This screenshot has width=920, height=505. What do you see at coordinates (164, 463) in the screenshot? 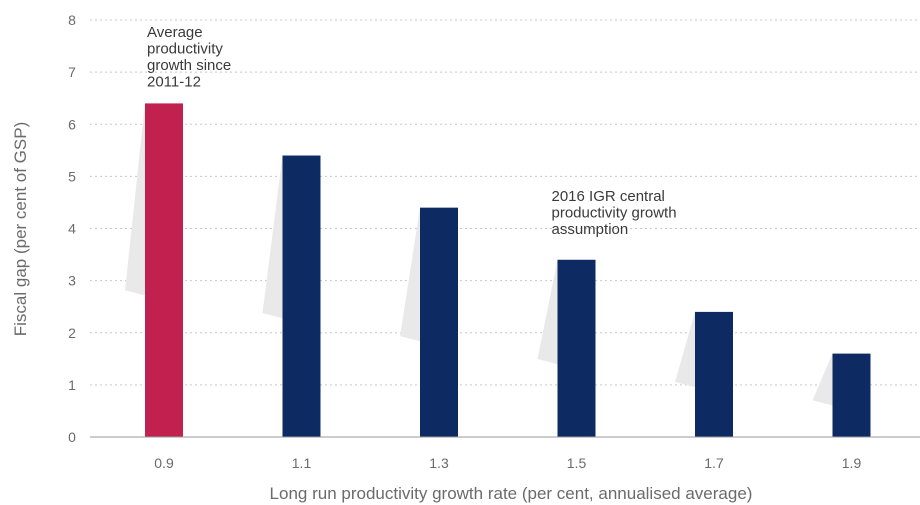
I see `x-tick-label: 0.9` at bounding box center [164, 463].